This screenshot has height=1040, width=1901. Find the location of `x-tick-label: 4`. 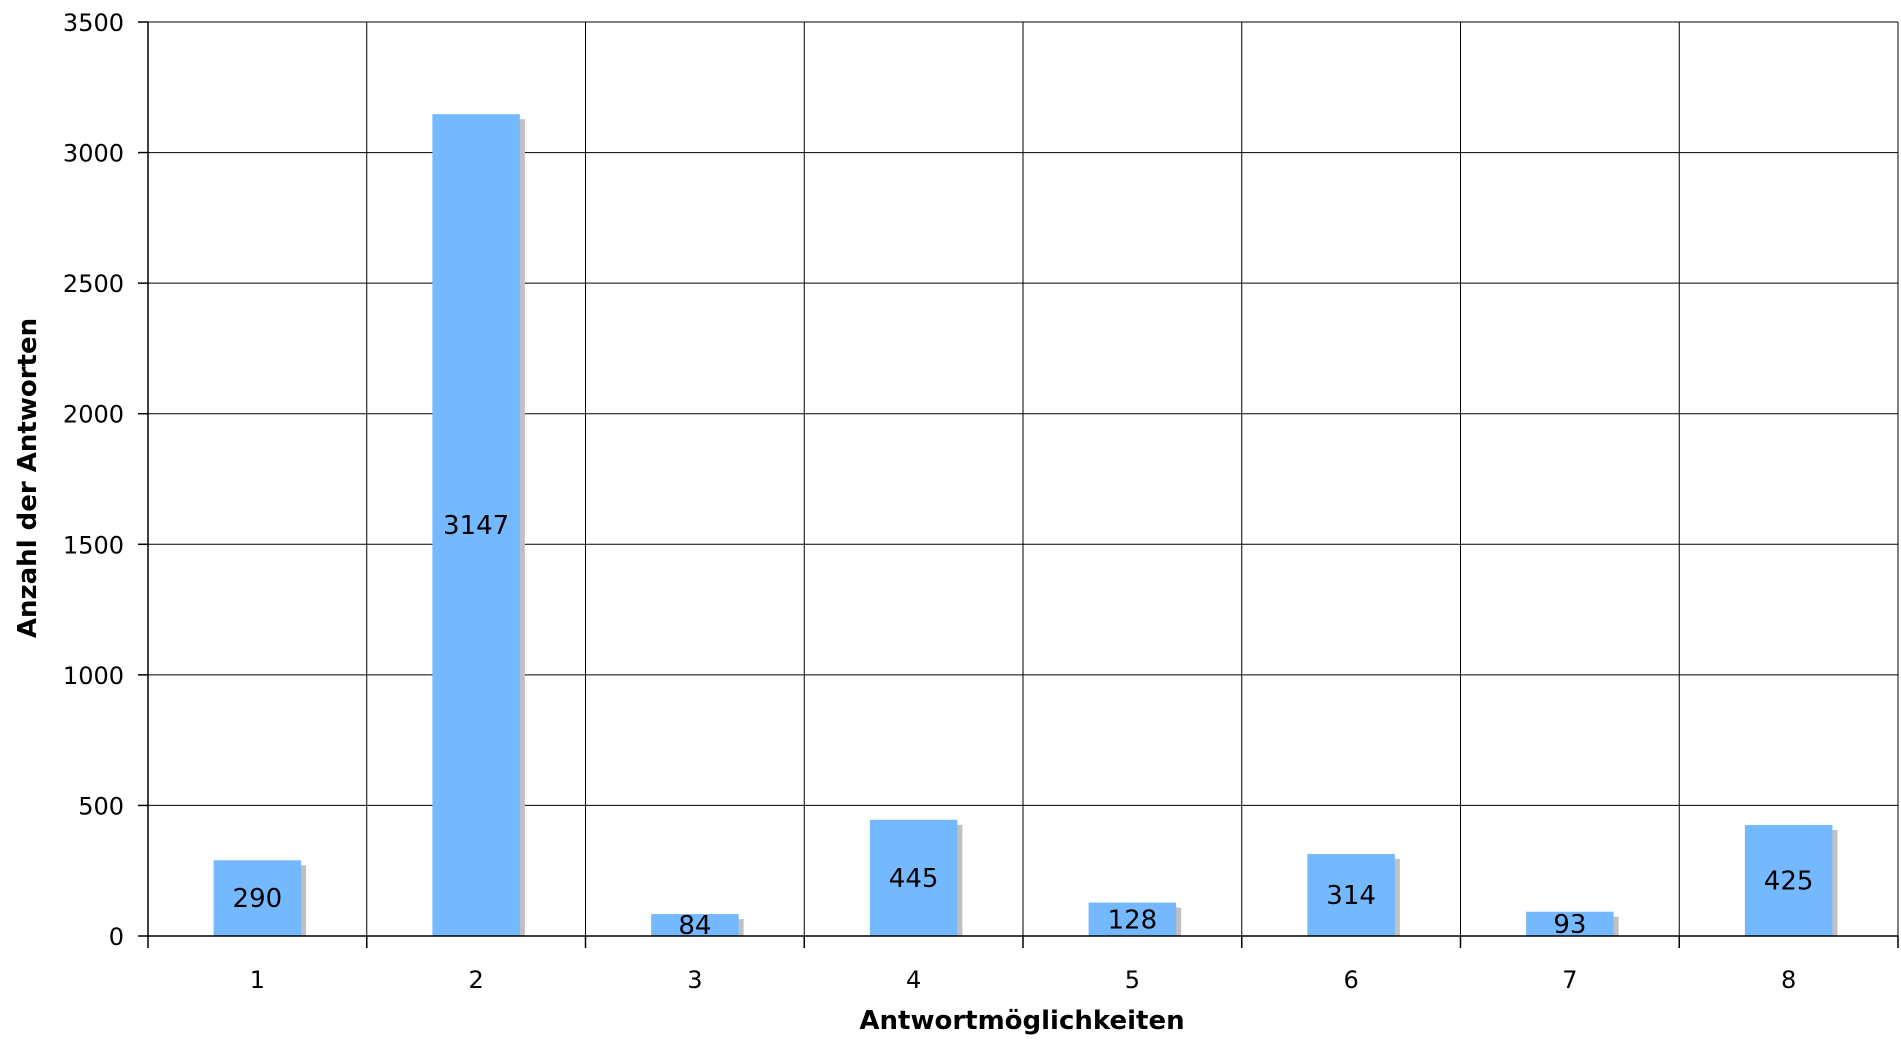

x-tick-label: 4 is located at coordinates (913, 980).